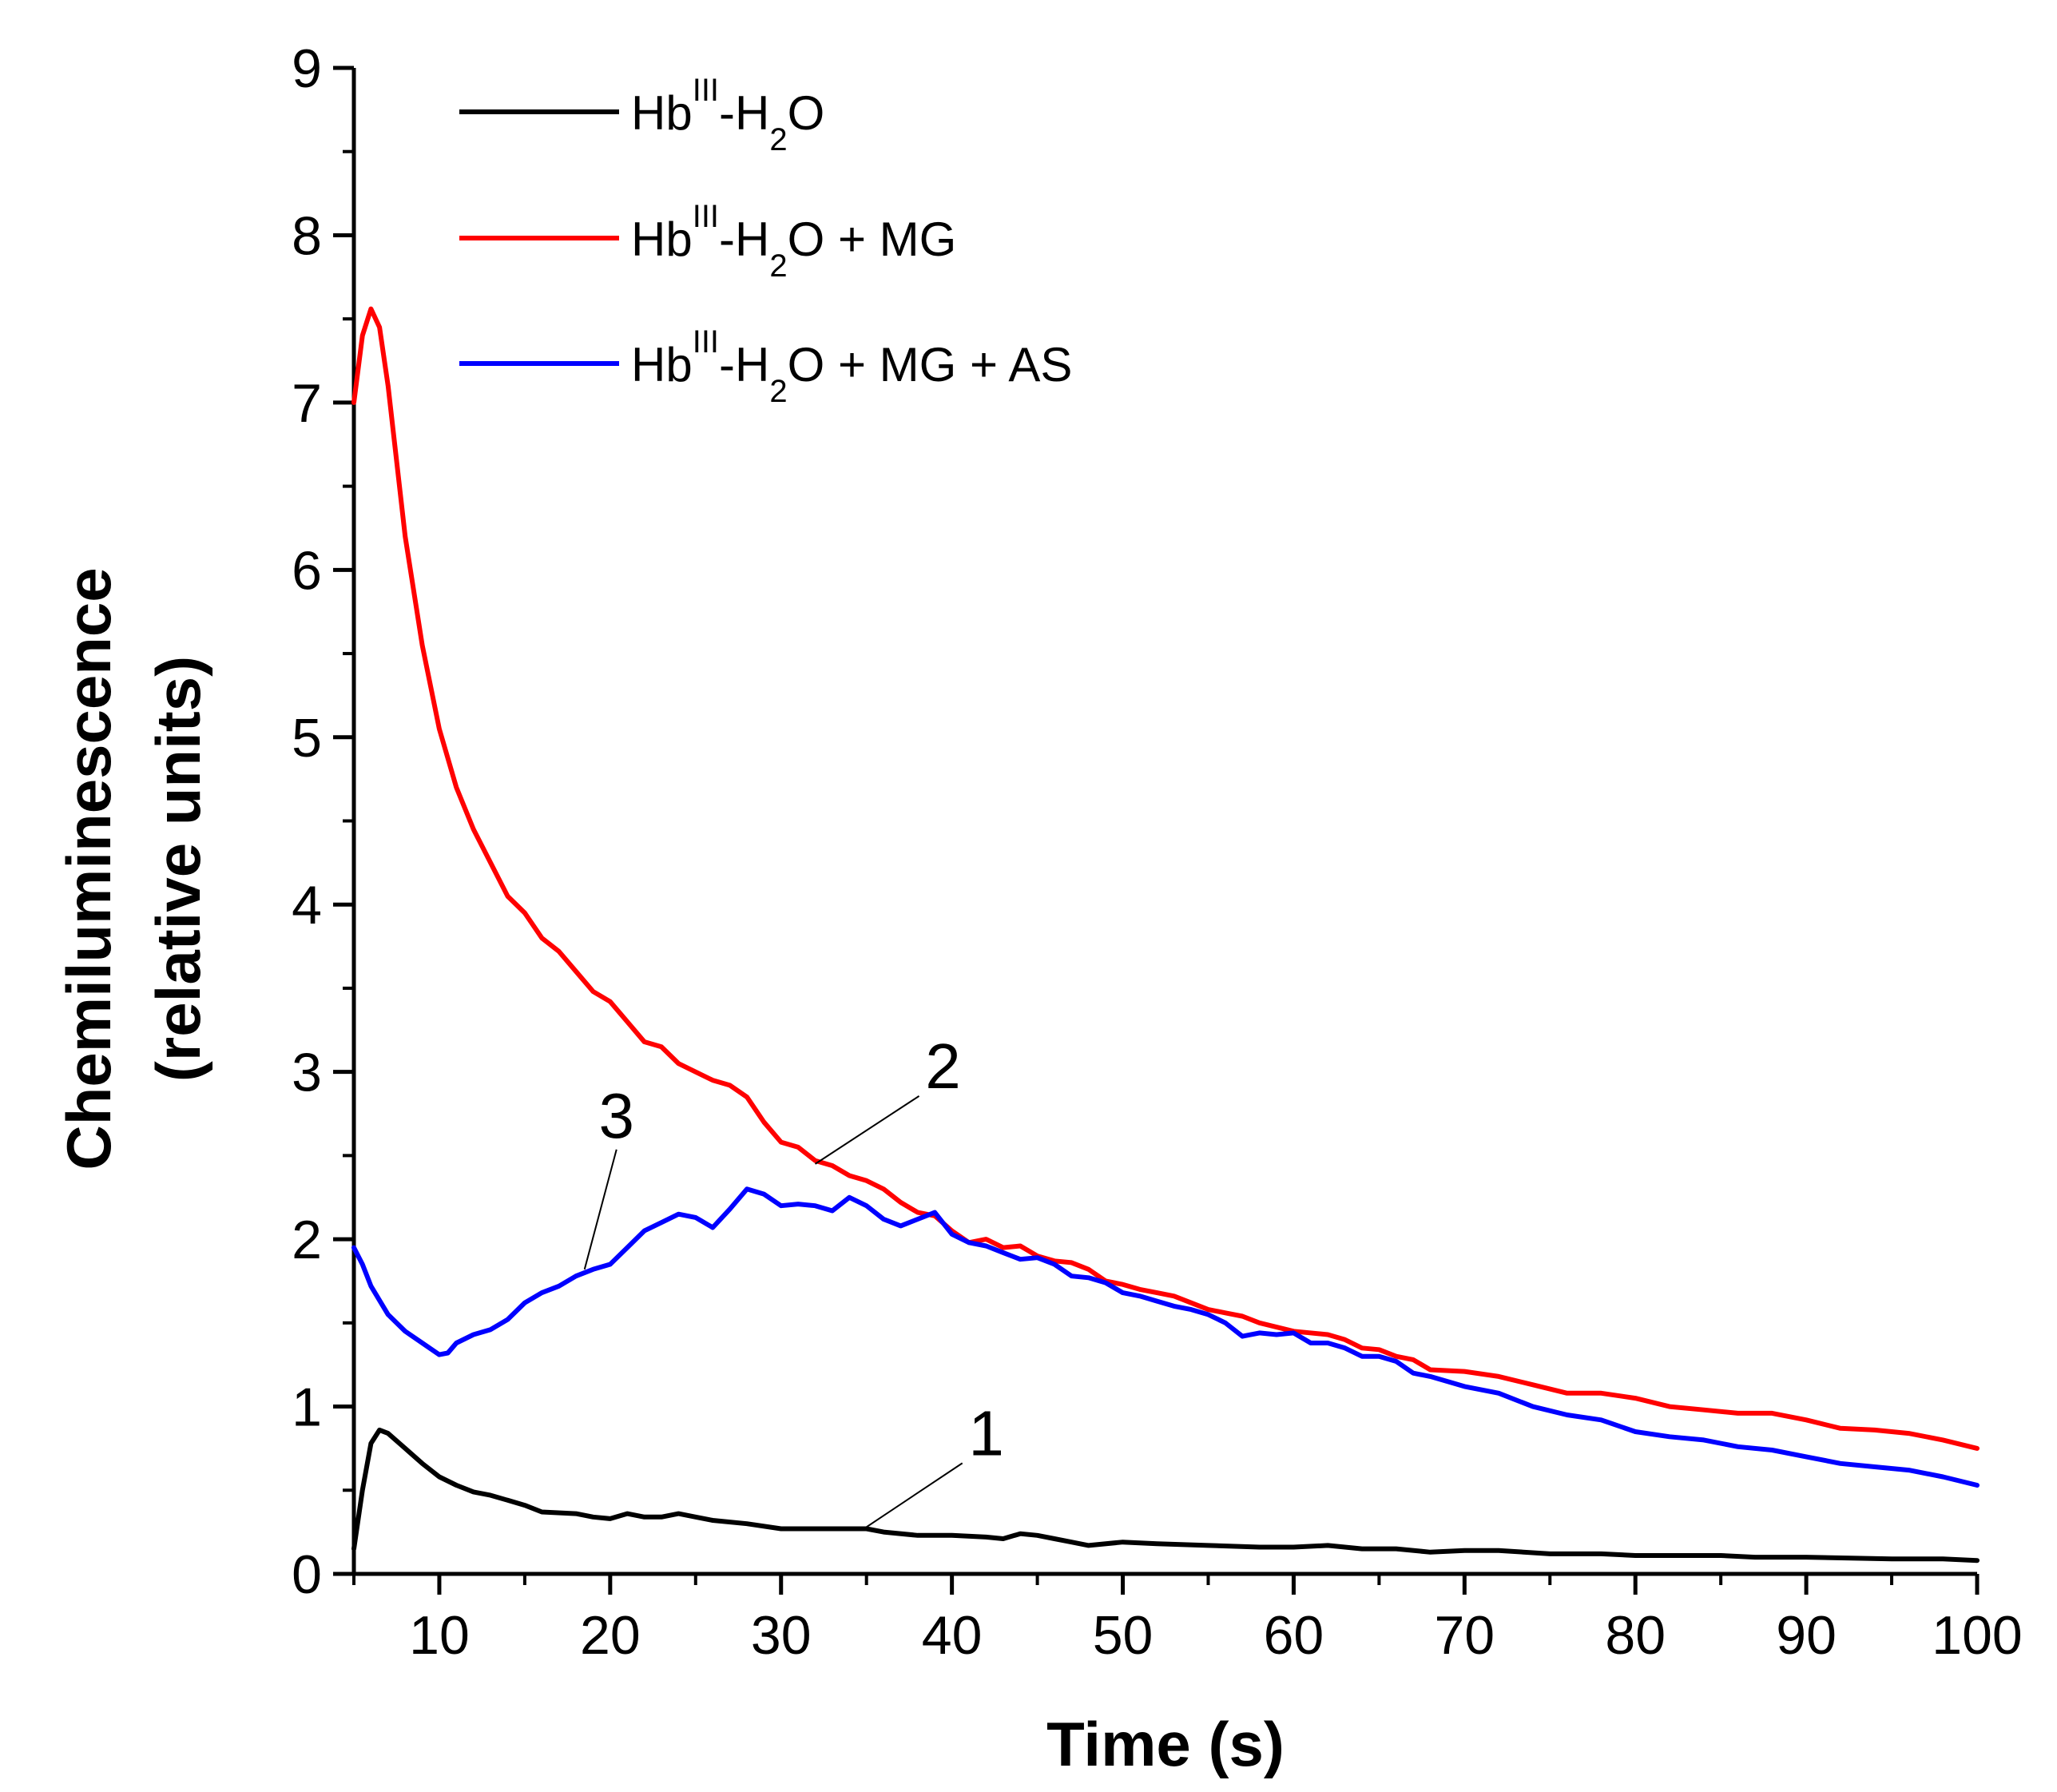  Describe the element at coordinates (307, 68) in the screenshot. I see `y-tick-label: 9` at that location.